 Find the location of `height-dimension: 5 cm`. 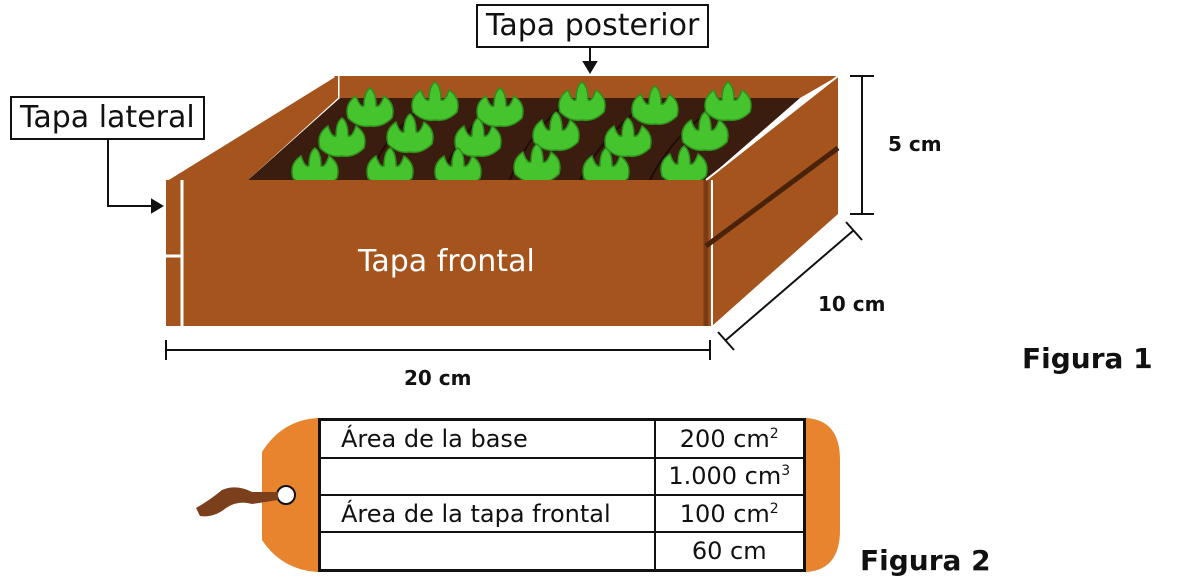

height-dimension: 5 cm is located at coordinates (915, 144).